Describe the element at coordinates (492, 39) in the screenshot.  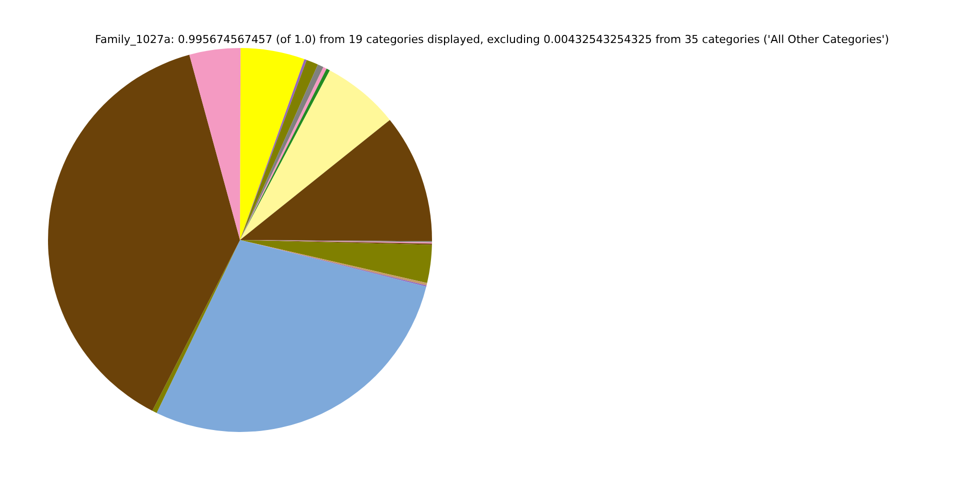
I see `text: Family_1027a: 0.995674567457 (of 1.0) from 19 categories displayed, excluding 0.00432543254325 from 35 categories ('All Other Categories')` at that location.